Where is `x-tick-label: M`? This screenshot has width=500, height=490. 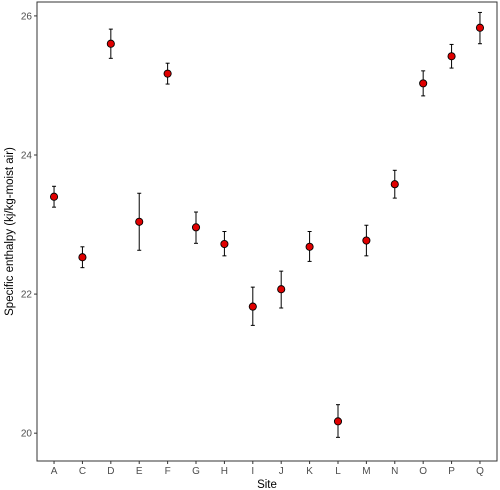 x-tick-label: M is located at coordinates (366, 471).